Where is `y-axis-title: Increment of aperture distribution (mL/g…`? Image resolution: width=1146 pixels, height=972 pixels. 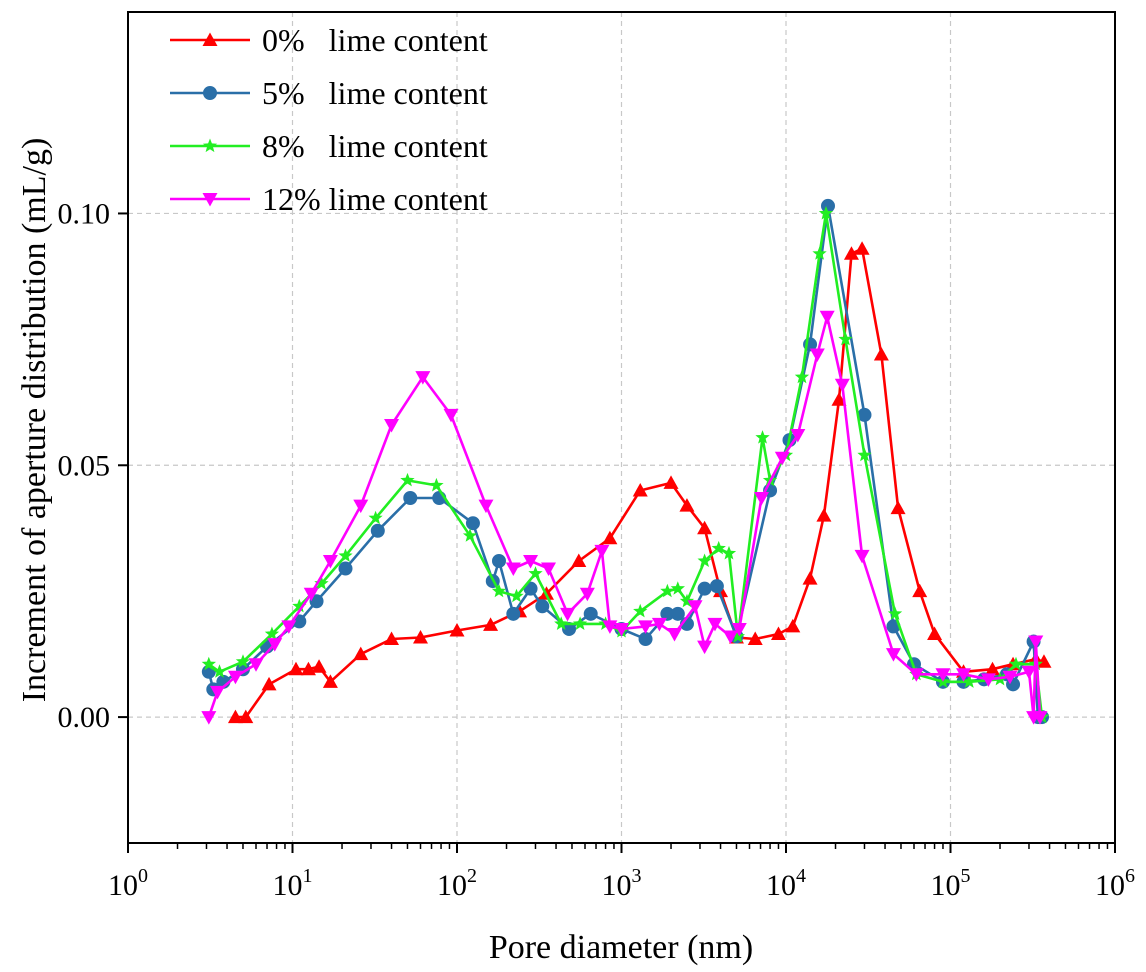
y-axis-title: Increment of aperture distribution (mL/g… is located at coordinates (34, 420).